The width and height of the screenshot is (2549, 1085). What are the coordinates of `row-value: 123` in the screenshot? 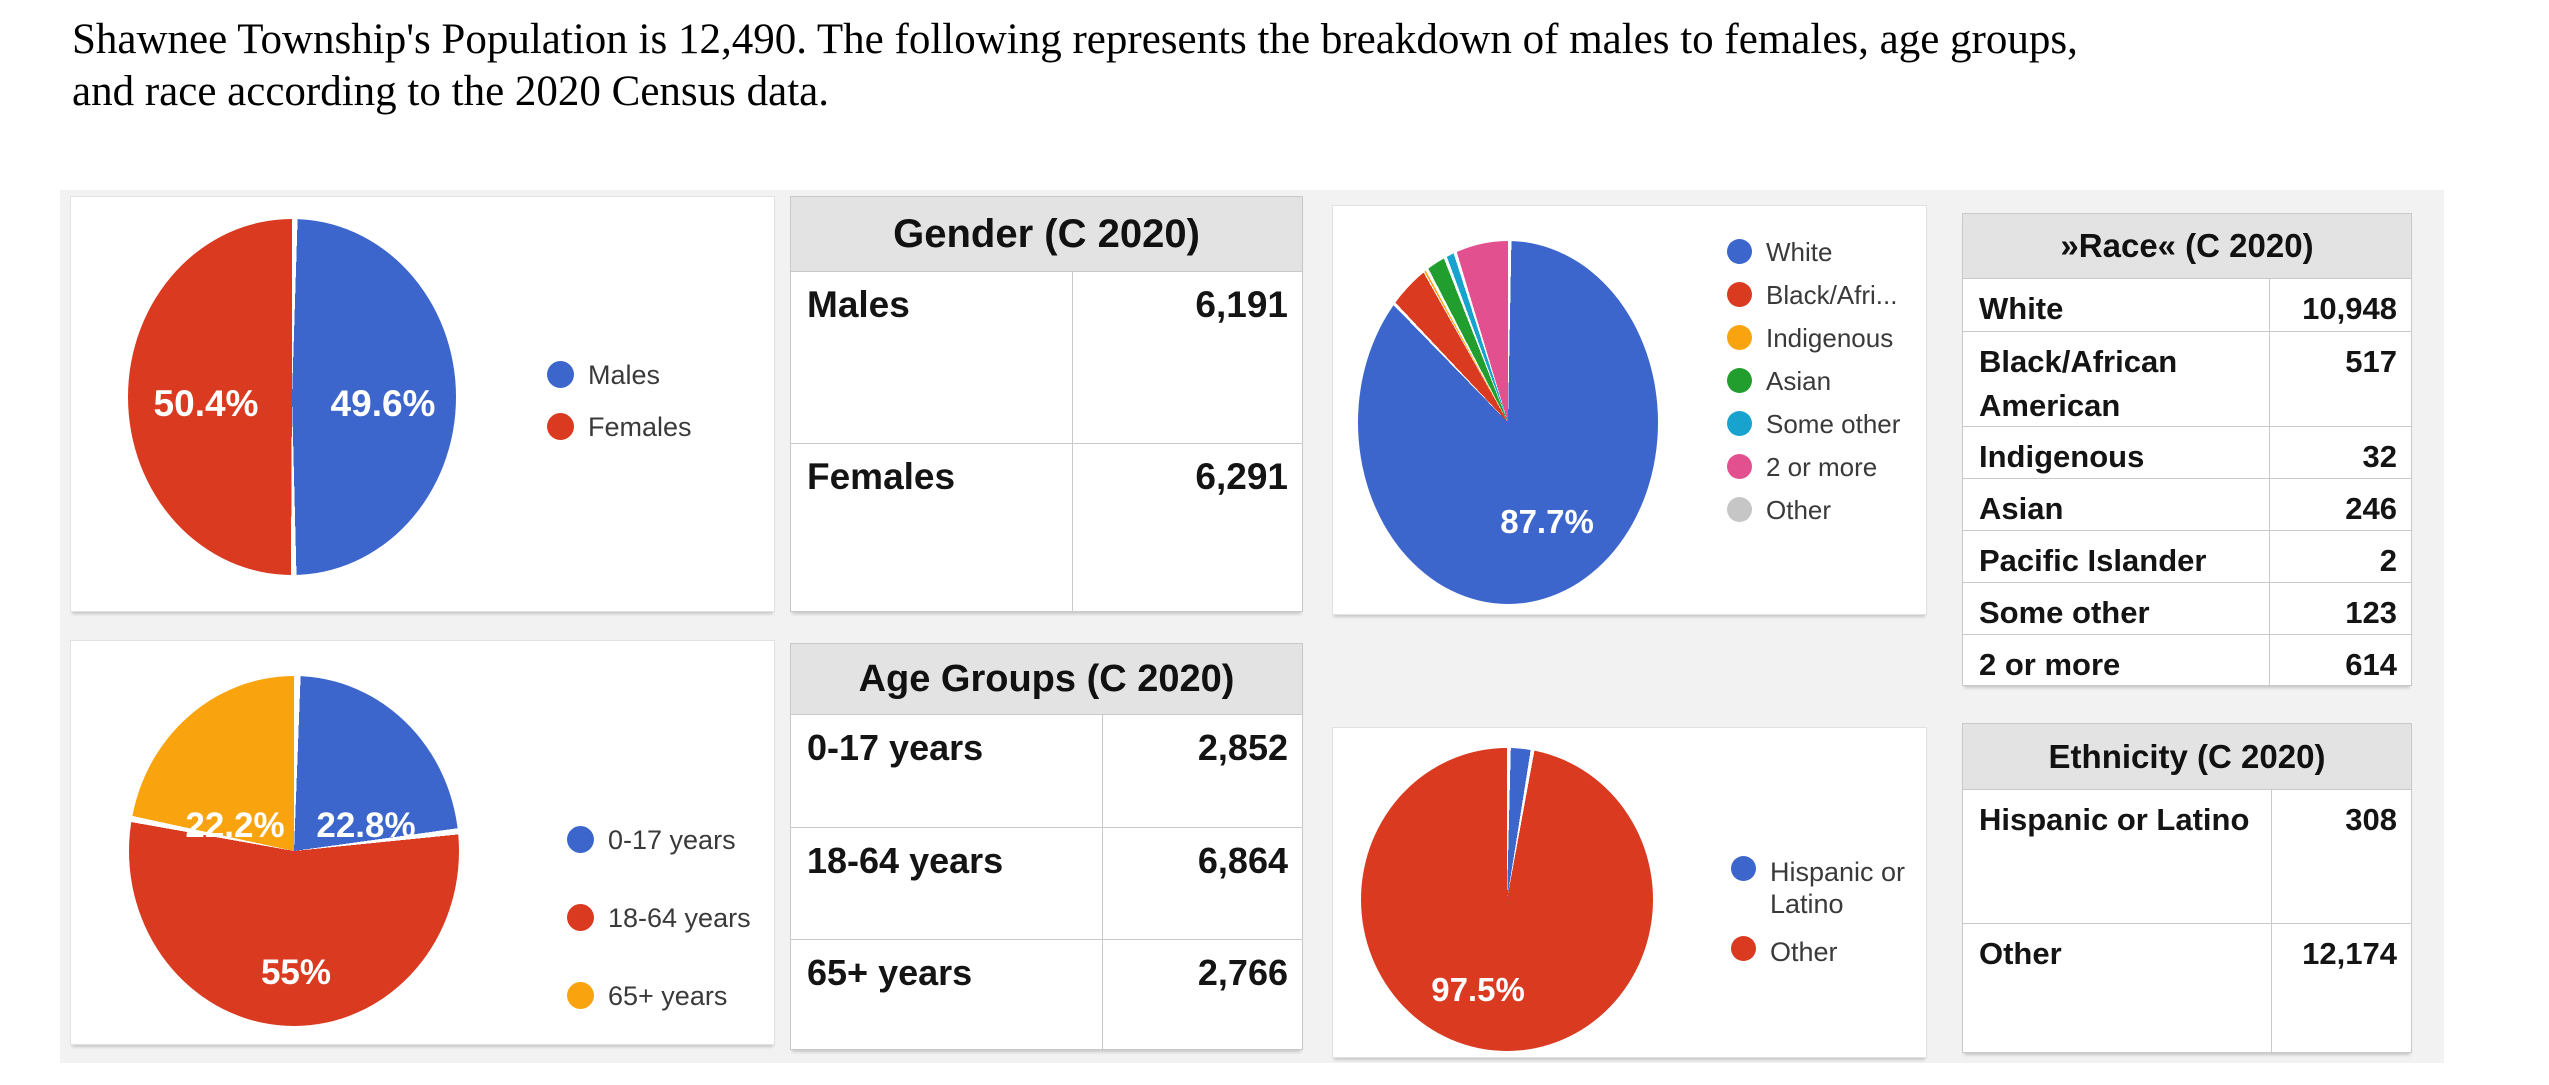 It's located at (2340, 608).